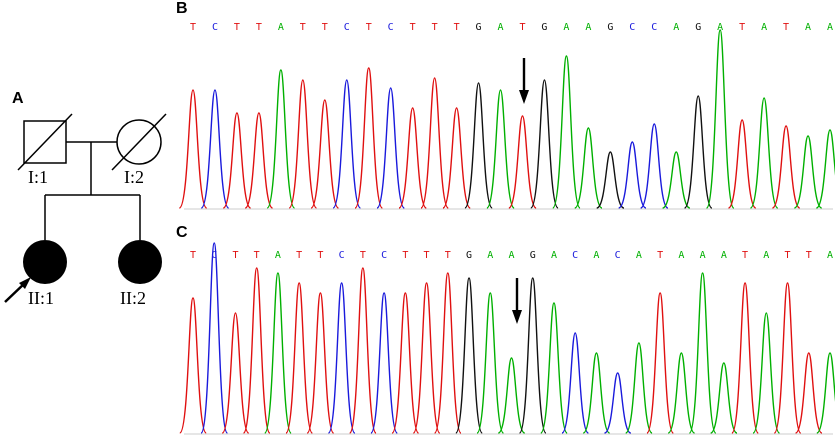 This screenshot has height=442, width=835. What do you see at coordinates (18, 98) in the screenshot?
I see `panel-label-a: A` at bounding box center [18, 98].